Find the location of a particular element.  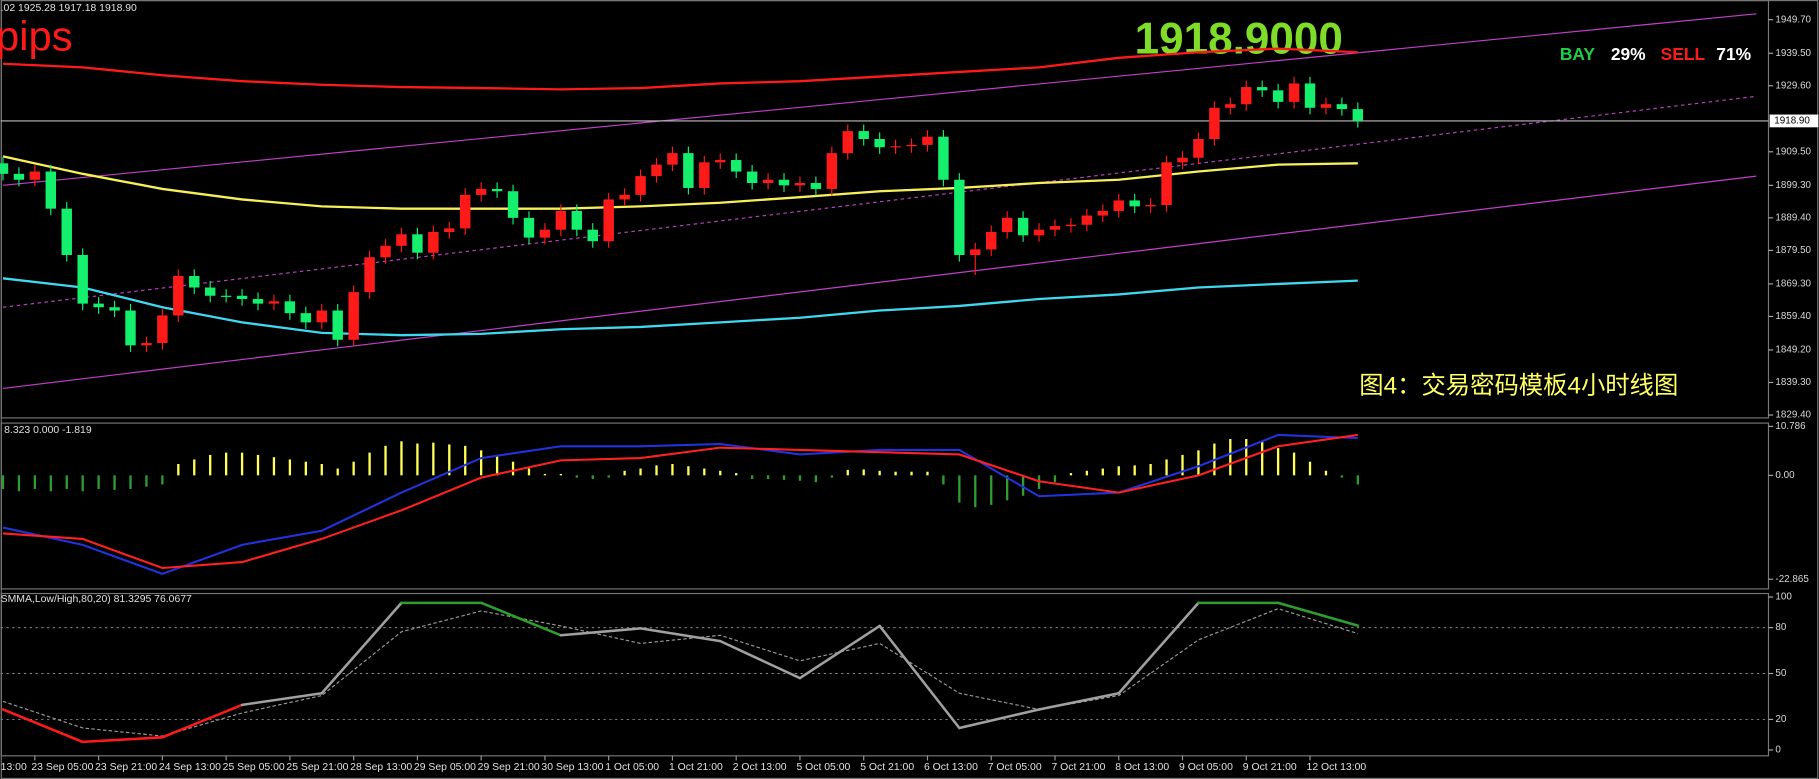

y-tick-label: -22.865 is located at coordinates (1792, 579).